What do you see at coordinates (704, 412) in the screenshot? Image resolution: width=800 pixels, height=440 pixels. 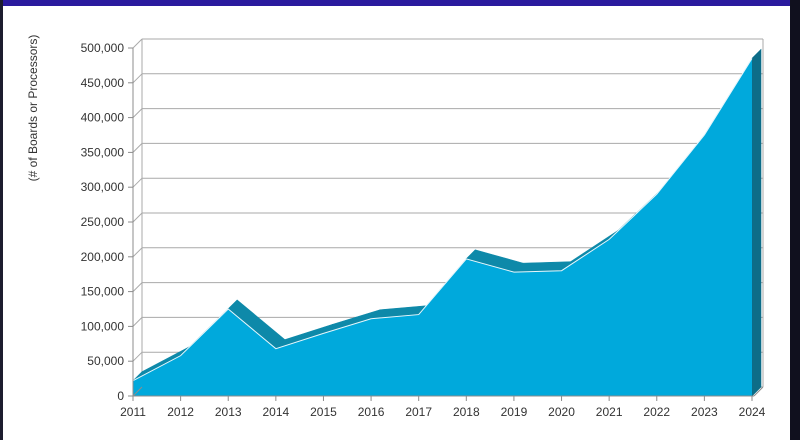 I see `x-tick-label: 2023` at bounding box center [704, 412].